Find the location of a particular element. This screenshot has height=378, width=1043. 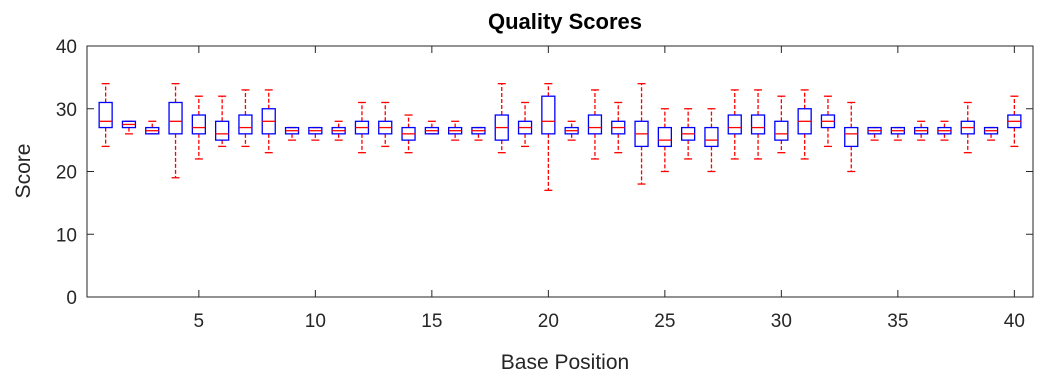

x-tick-label: 25 is located at coordinates (664, 321).